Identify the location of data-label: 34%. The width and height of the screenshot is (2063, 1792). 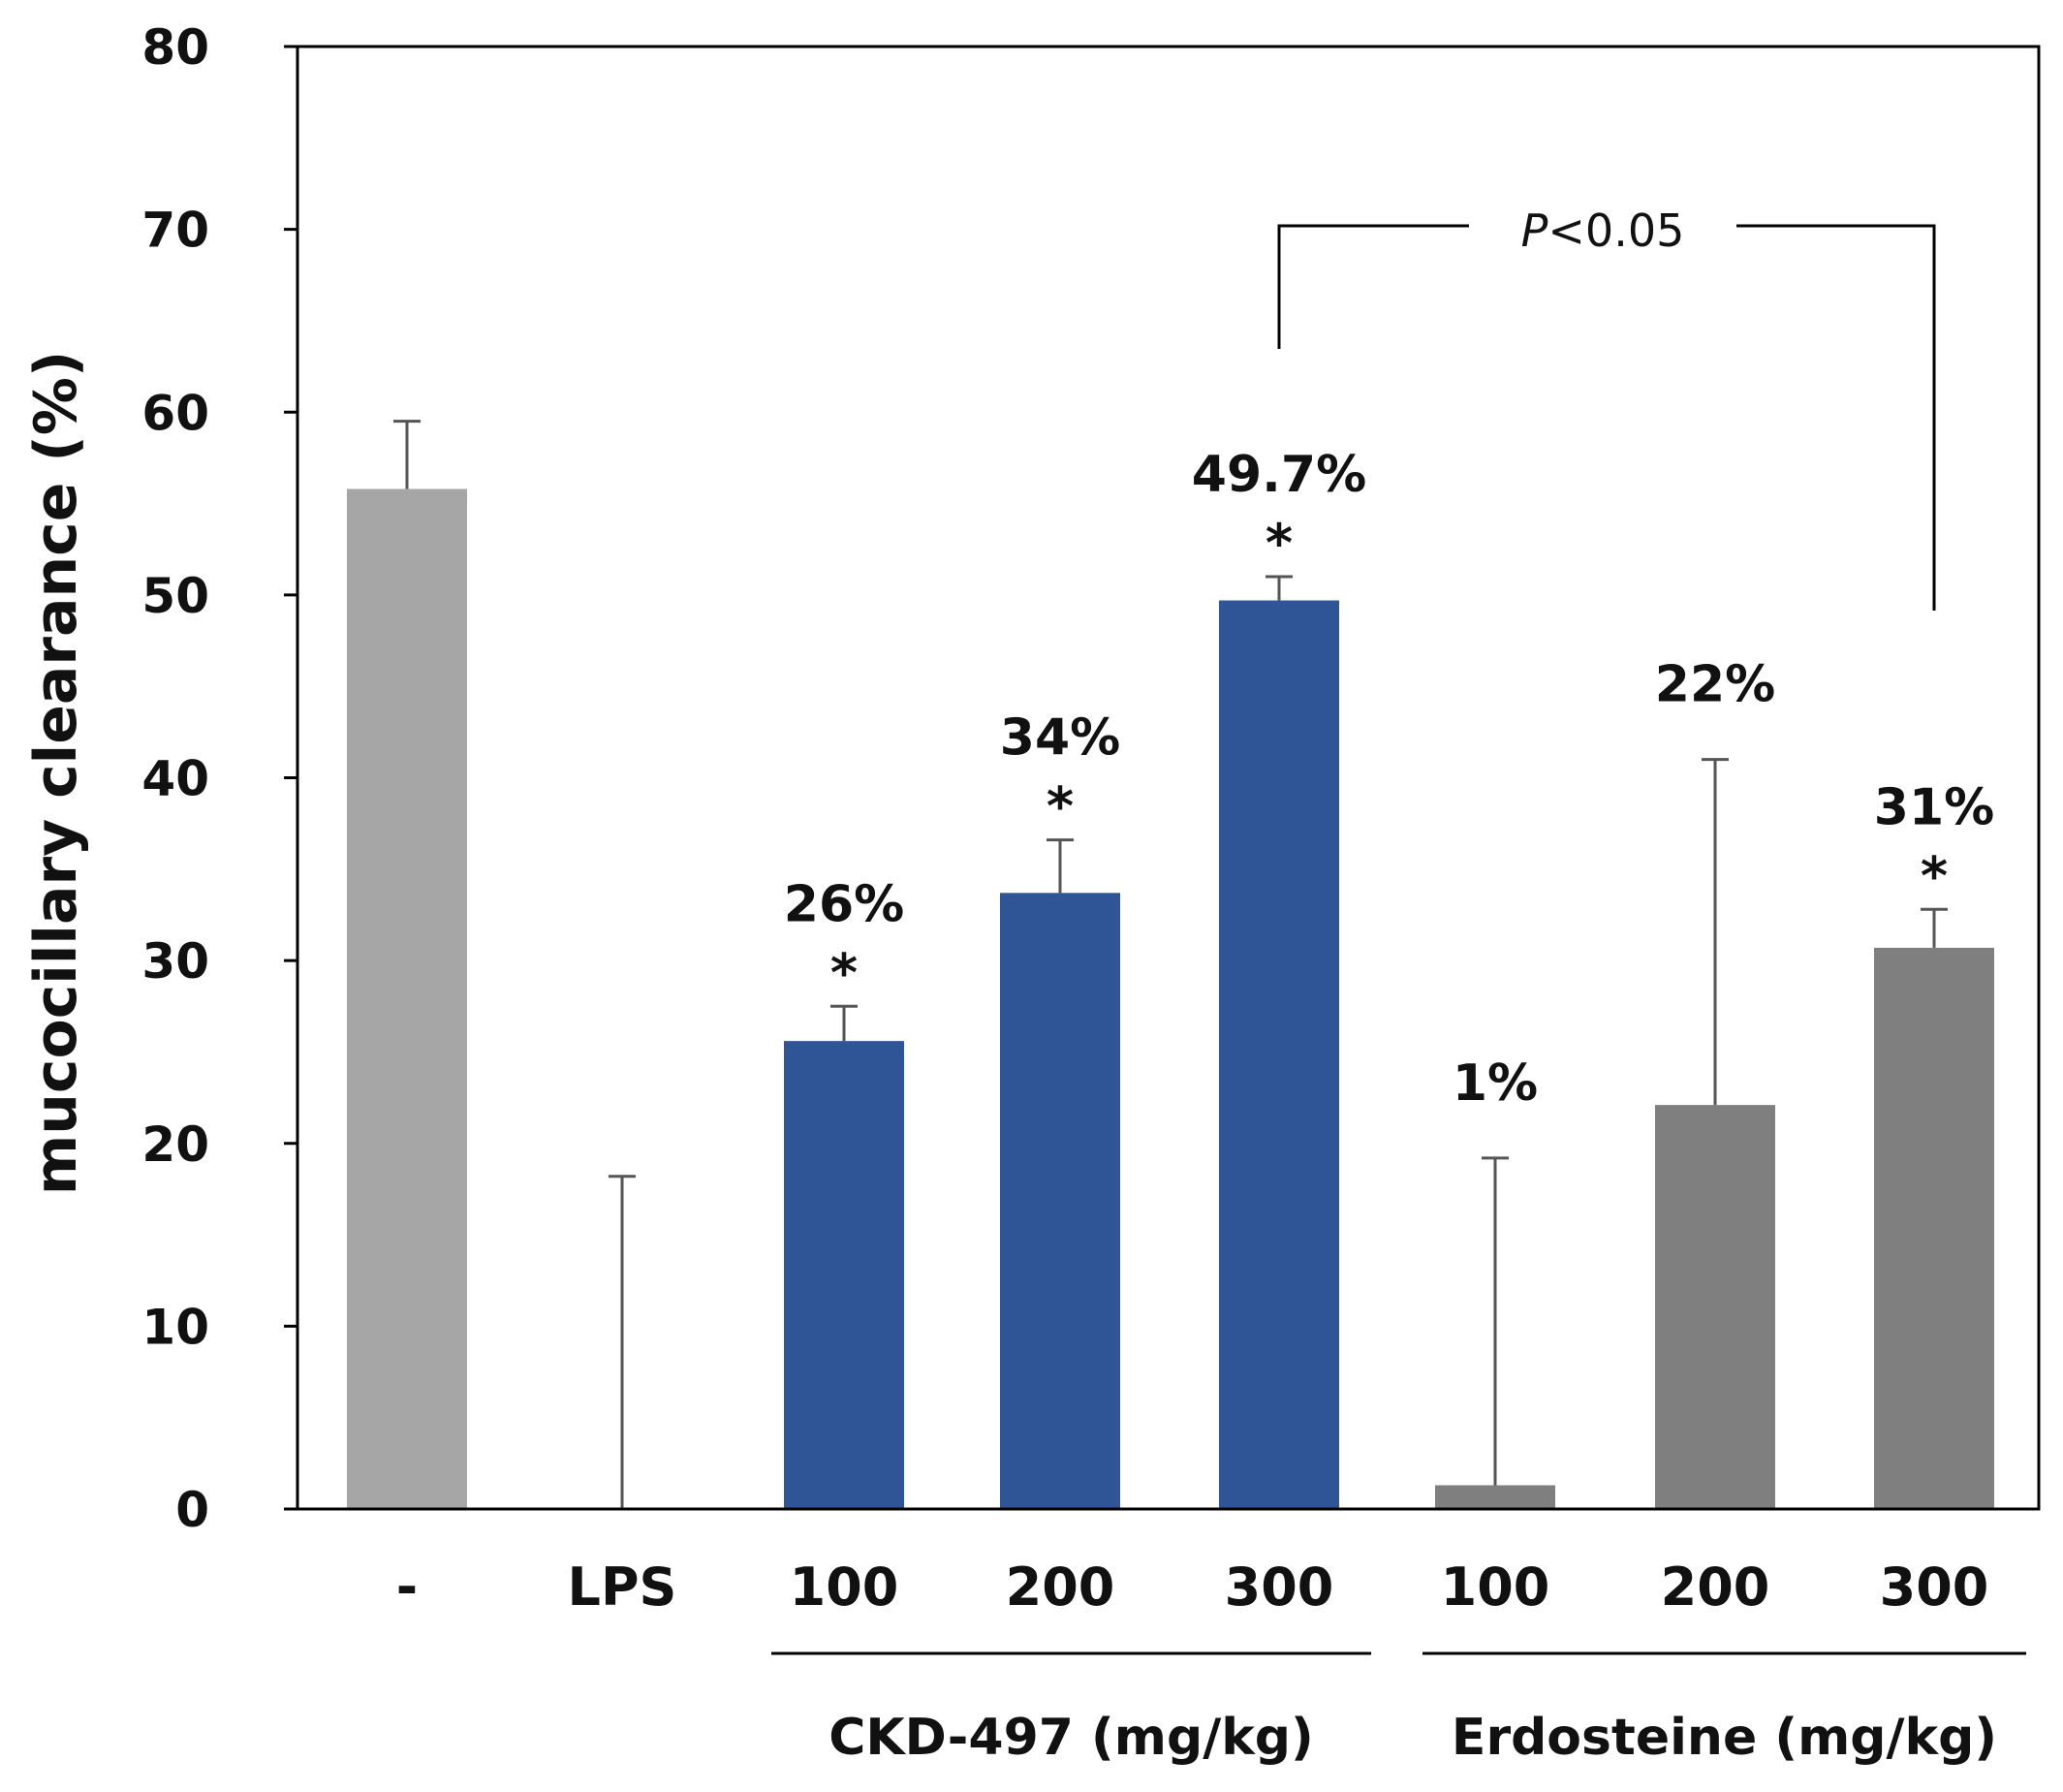
(1060, 739).